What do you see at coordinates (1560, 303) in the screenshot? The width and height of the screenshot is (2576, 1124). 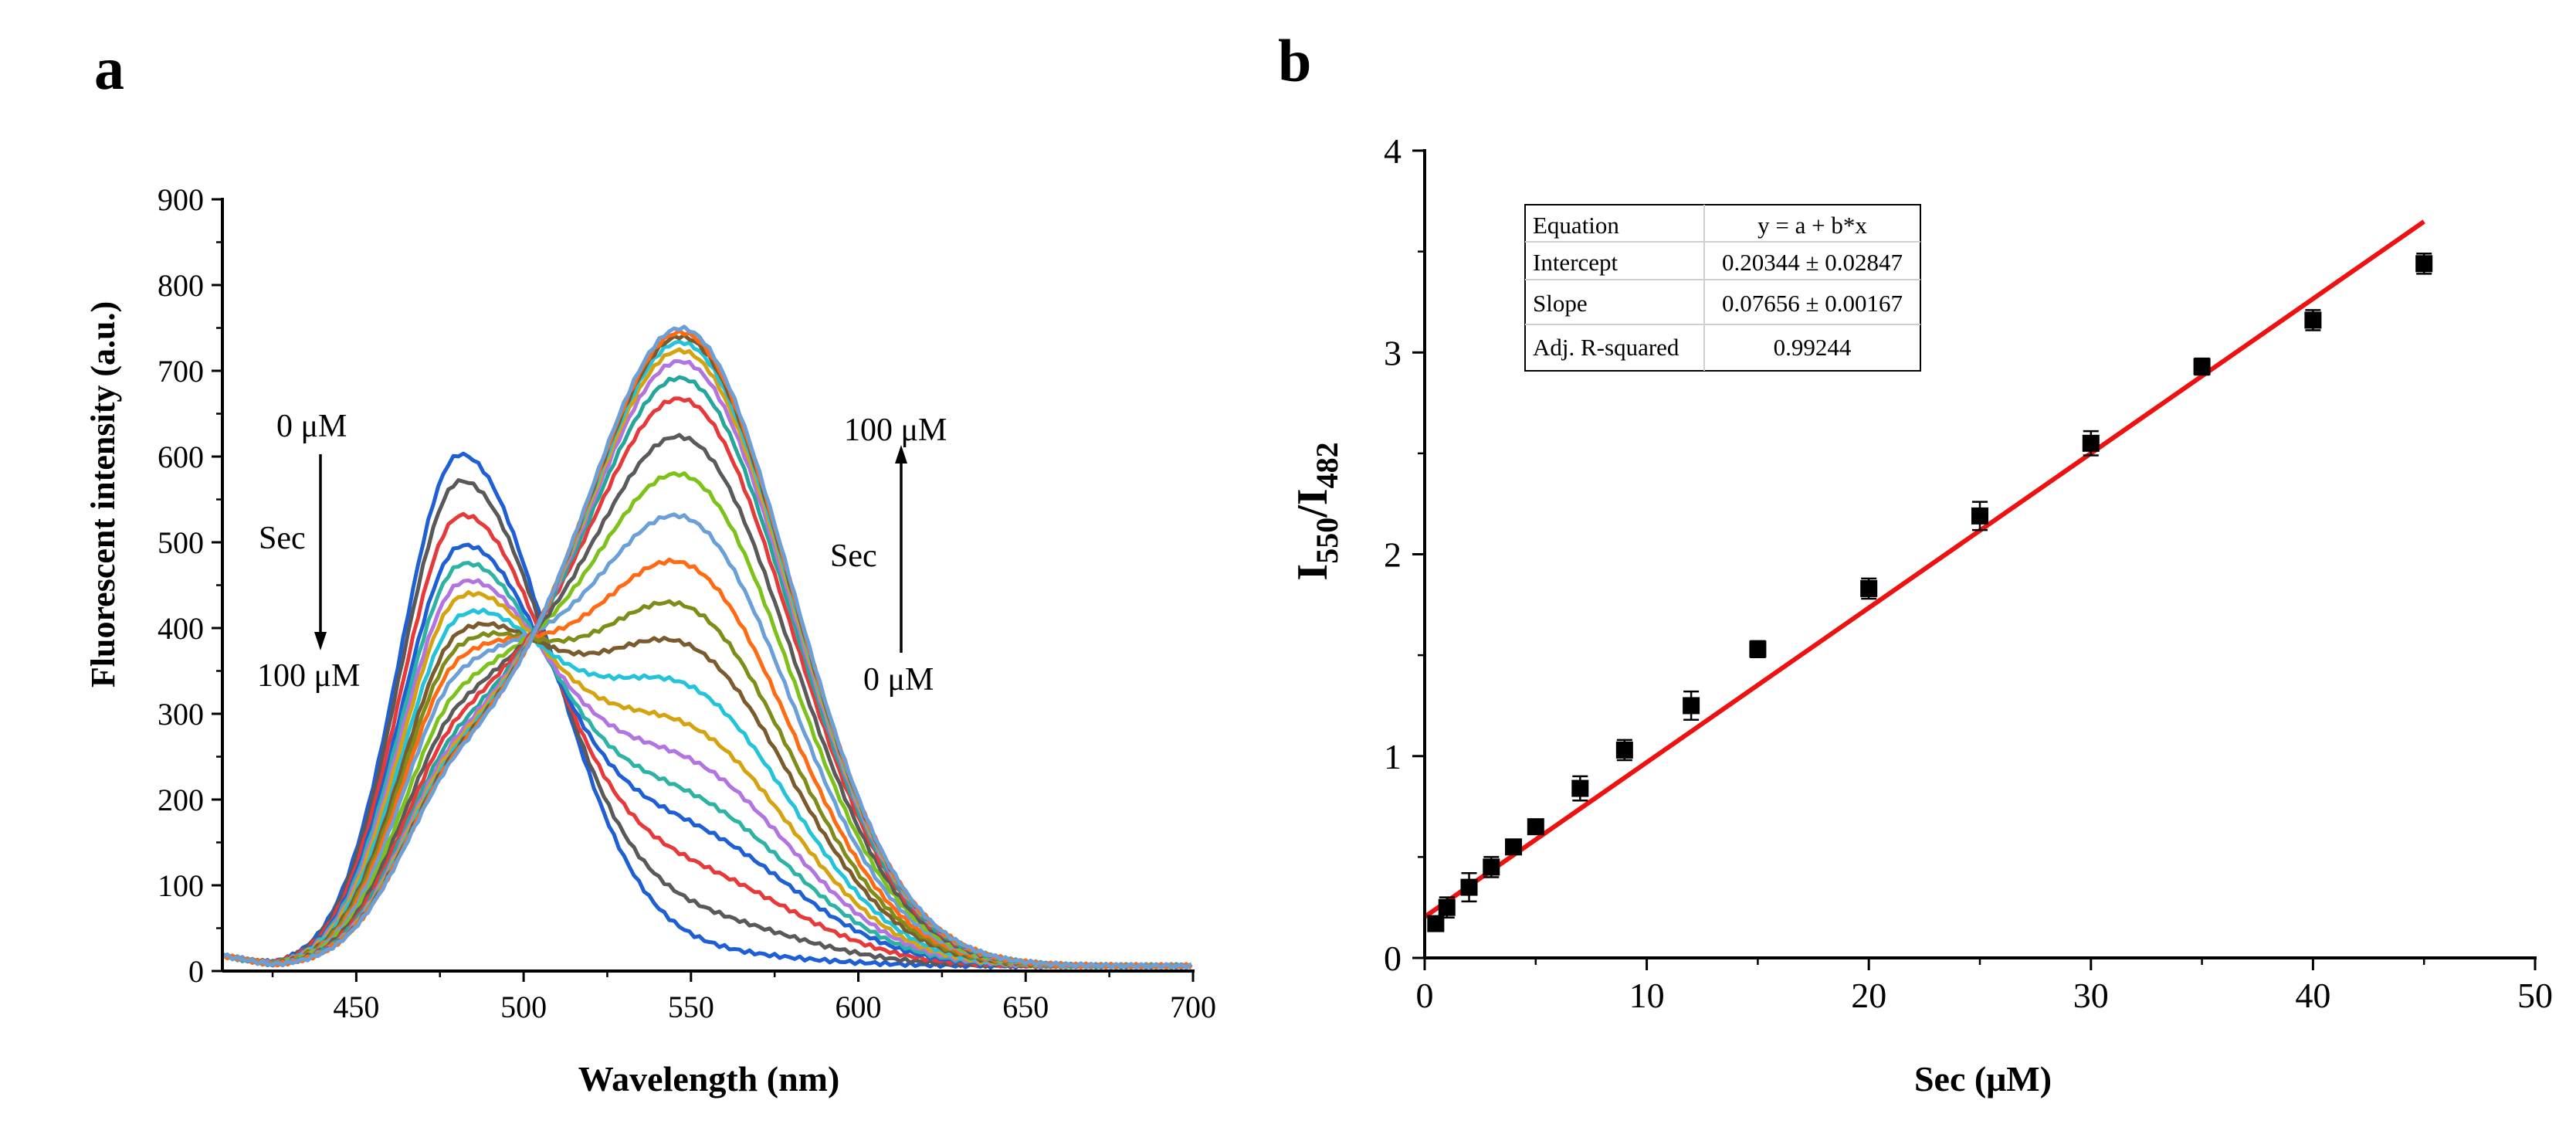 I see `fit-table-key: Slope` at bounding box center [1560, 303].